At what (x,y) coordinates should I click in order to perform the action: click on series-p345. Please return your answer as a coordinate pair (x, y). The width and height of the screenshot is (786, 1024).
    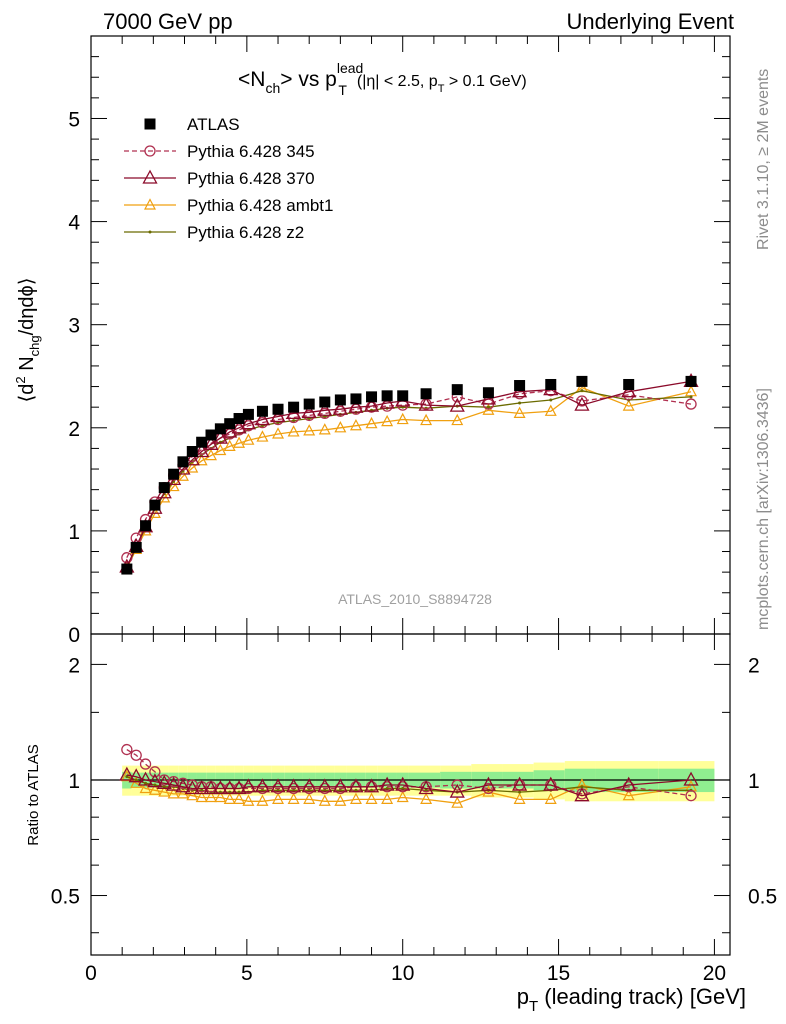
    Looking at the image, I should click on (409, 474).